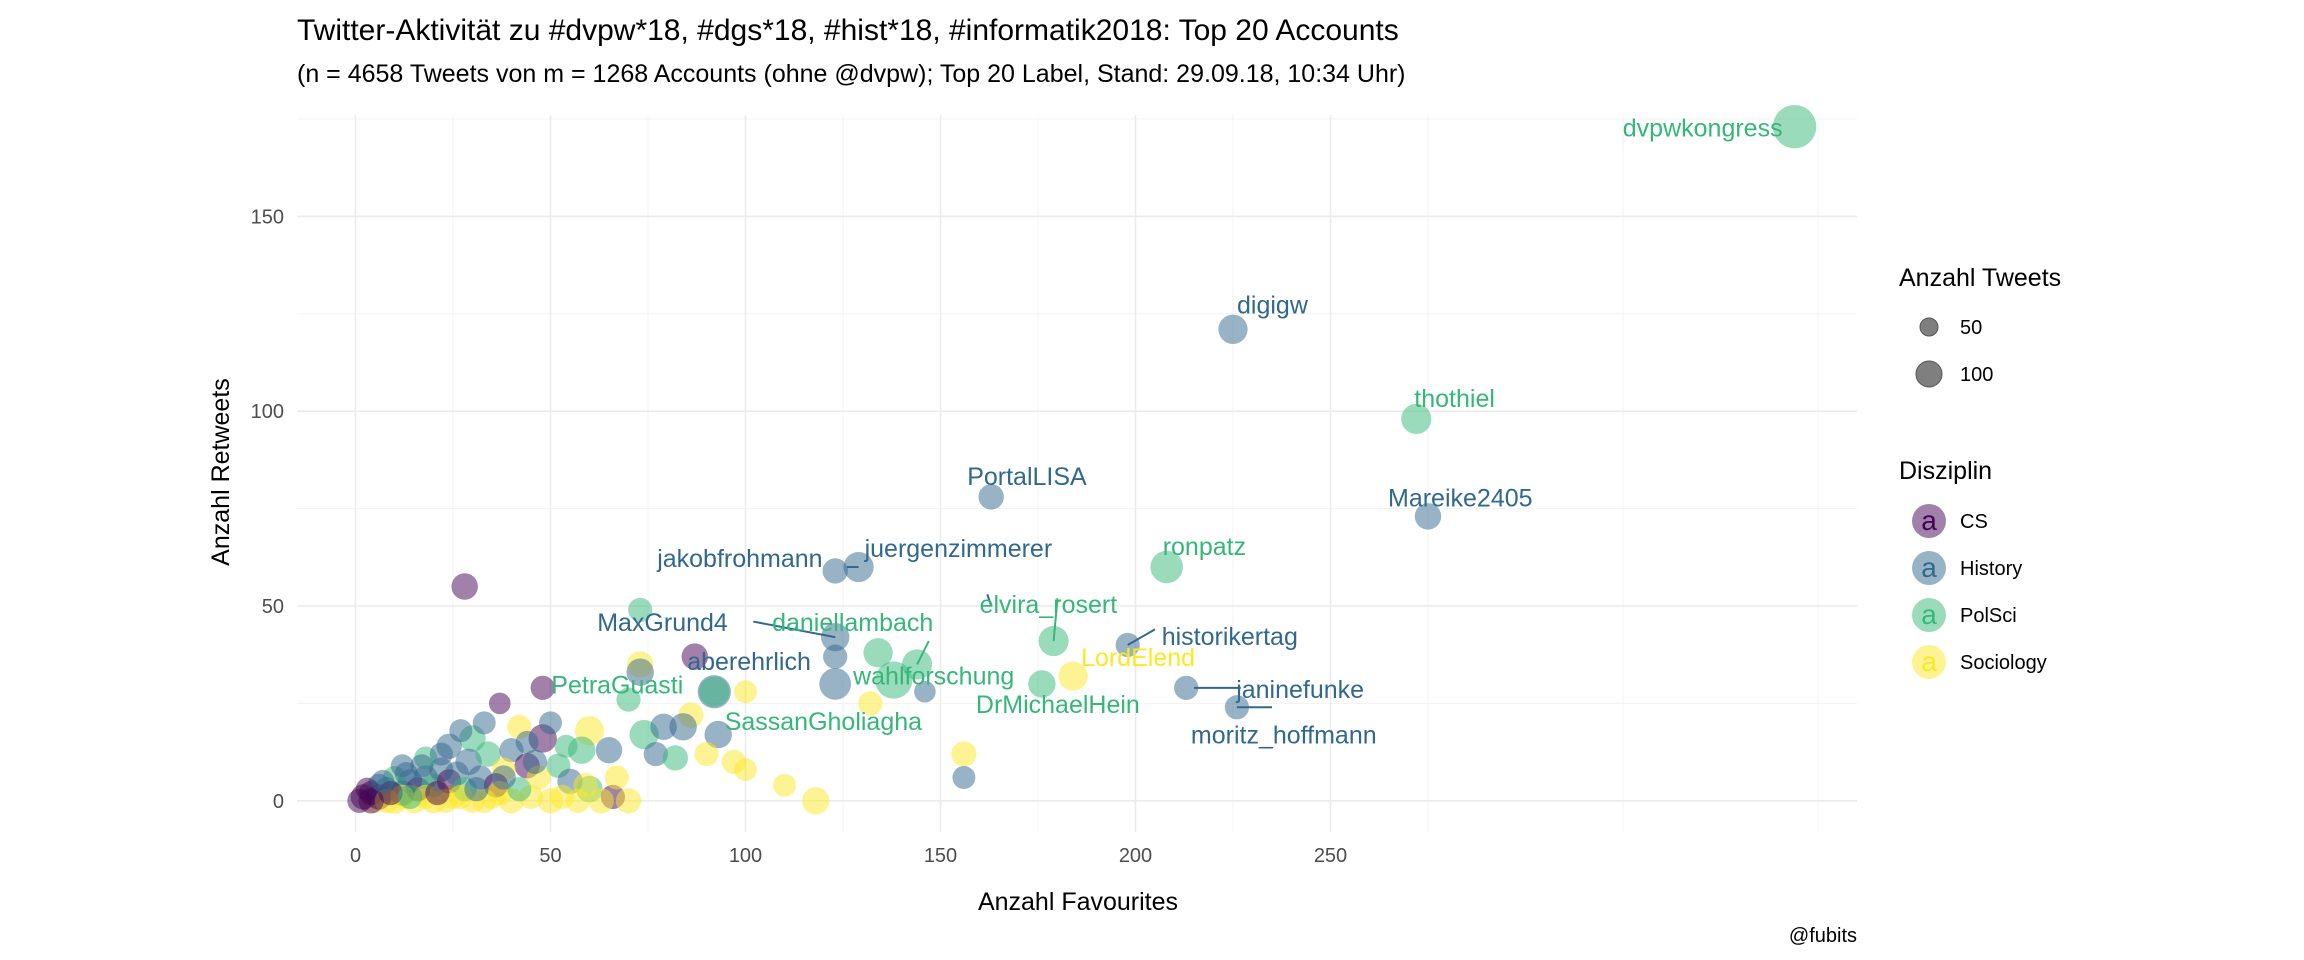  What do you see at coordinates (278, 802) in the screenshot?
I see `y-tick-label: 0` at bounding box center [278, 802].